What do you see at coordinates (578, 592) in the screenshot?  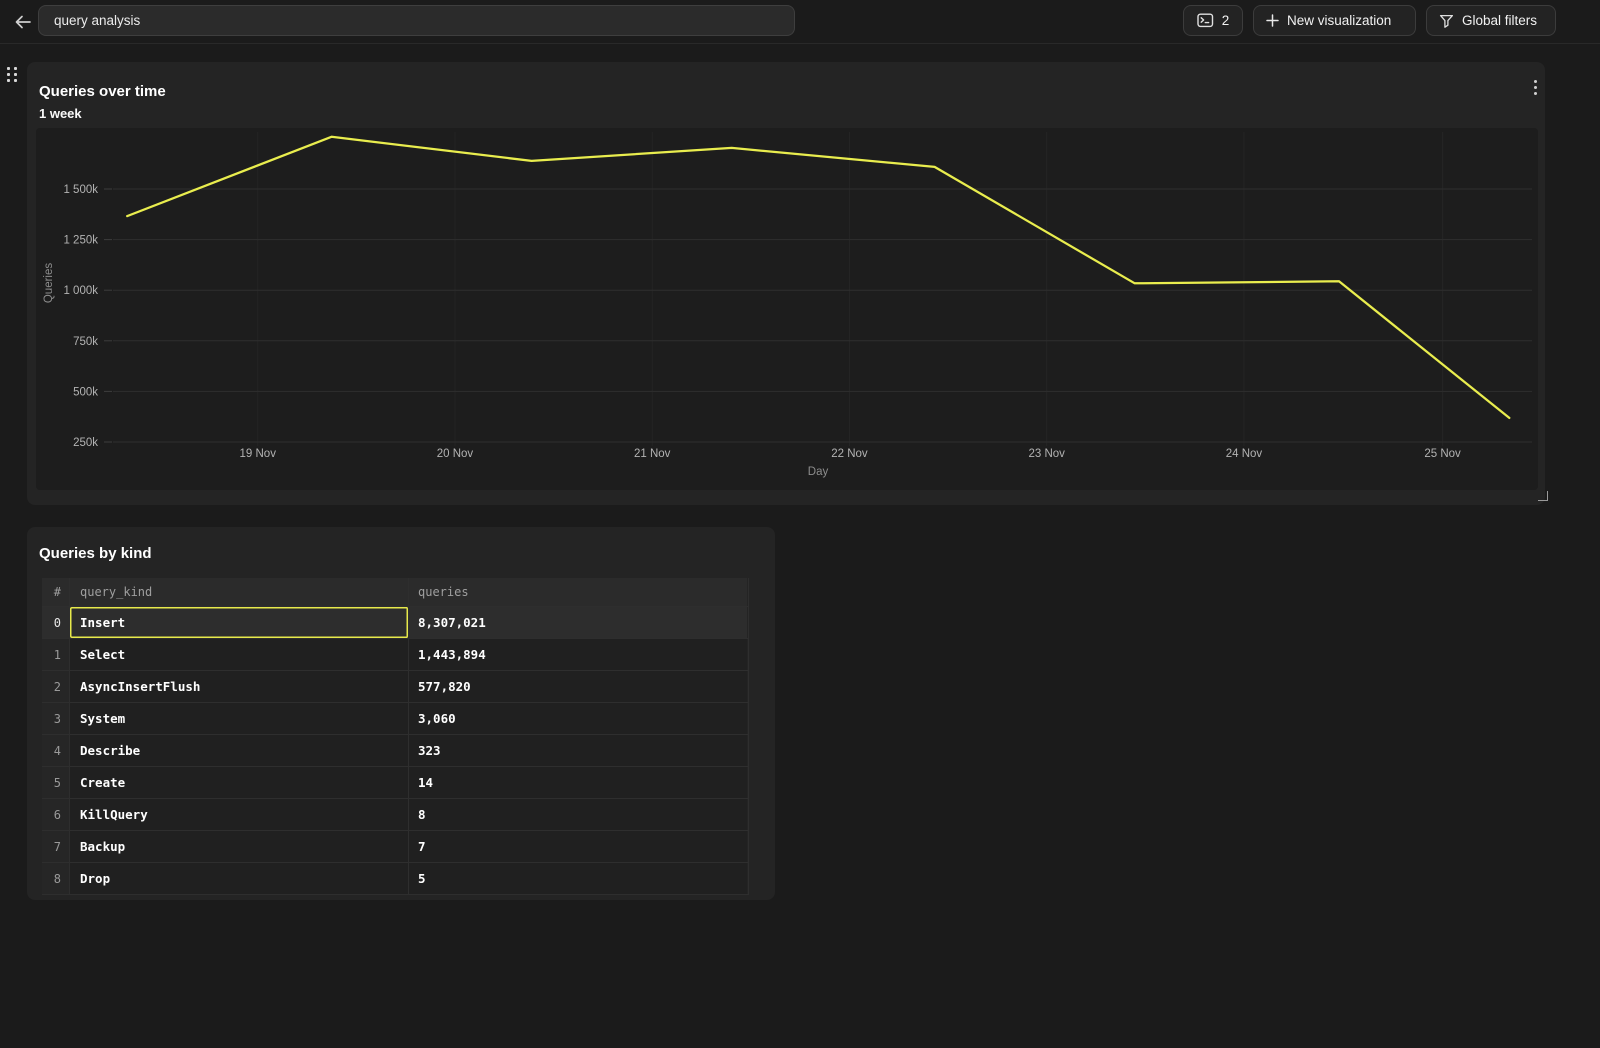 I see `column-header-queries: queries` at bounding box center [578, 592].